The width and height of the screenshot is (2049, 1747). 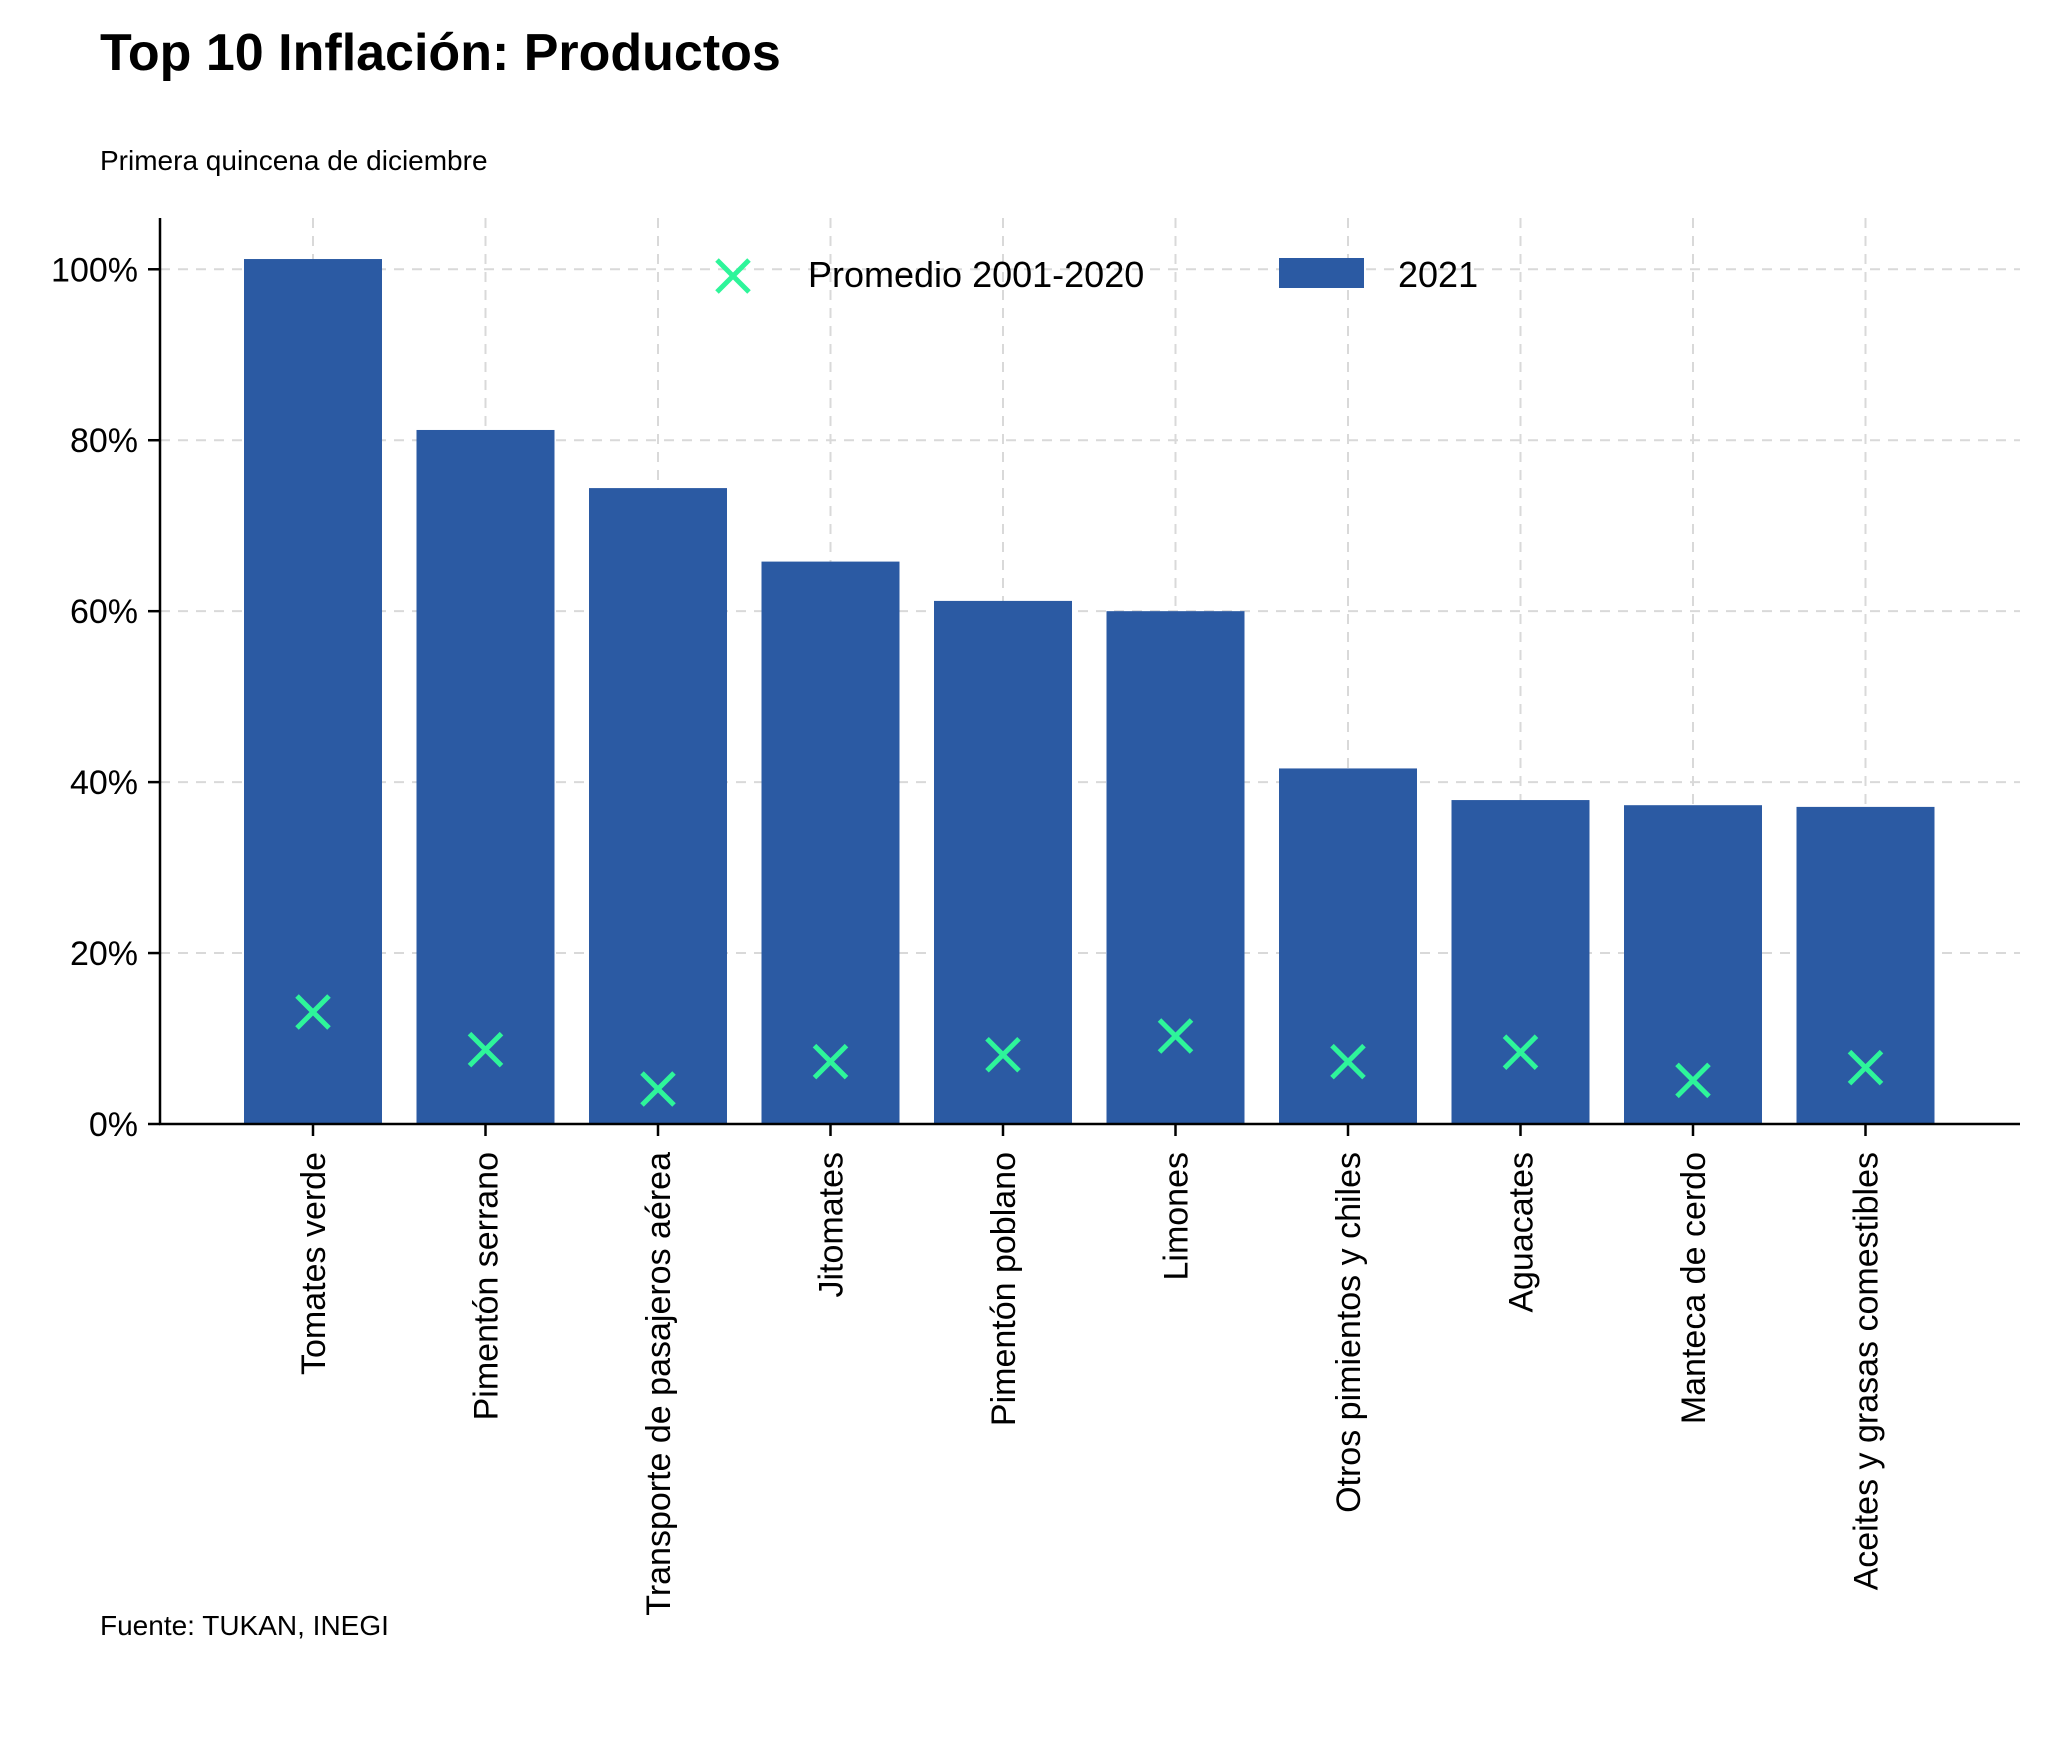 What do you see at coordinates (1694, 1288) in the screenshot?
I see `x-tick-label-8: Manteca de cerdo` at bounding box center [1694, 1288].